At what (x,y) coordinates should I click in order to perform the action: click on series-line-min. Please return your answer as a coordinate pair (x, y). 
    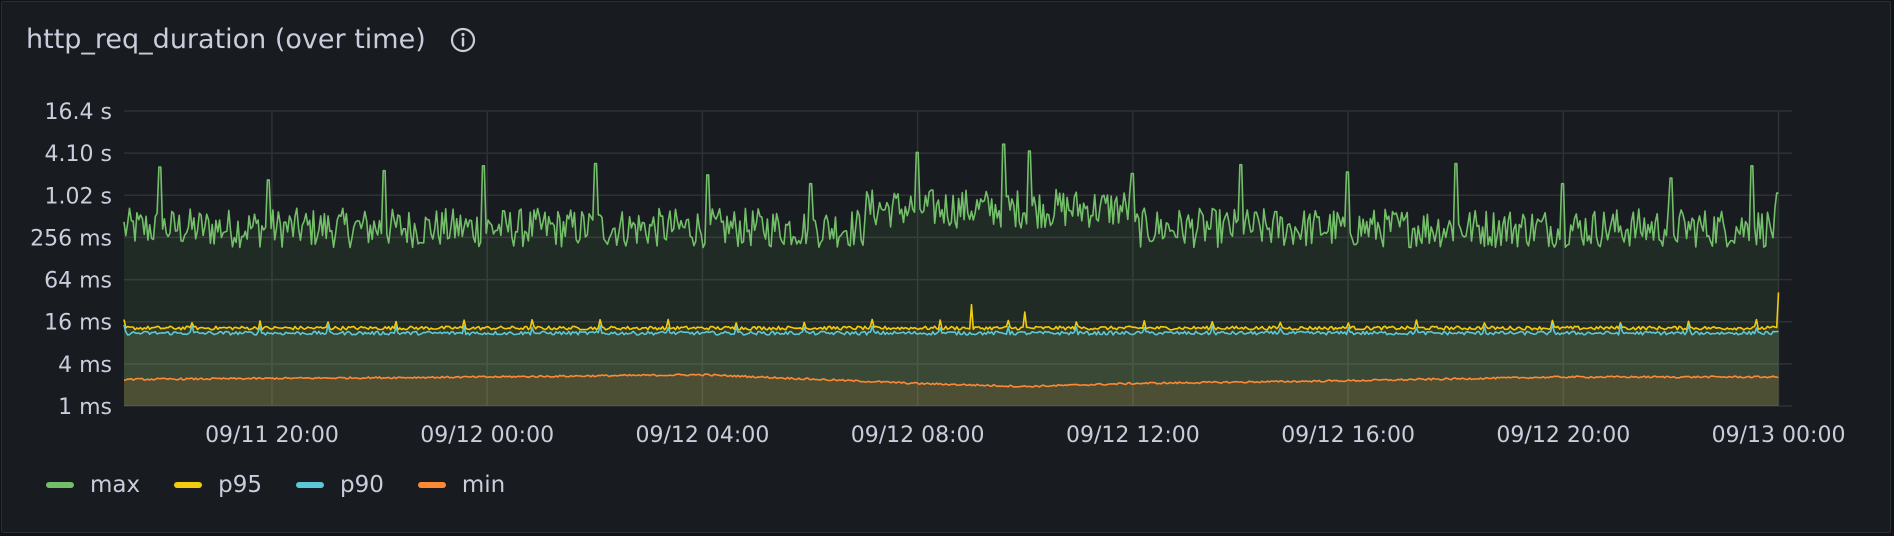
    Looking at the image, I should click on (951, 380).